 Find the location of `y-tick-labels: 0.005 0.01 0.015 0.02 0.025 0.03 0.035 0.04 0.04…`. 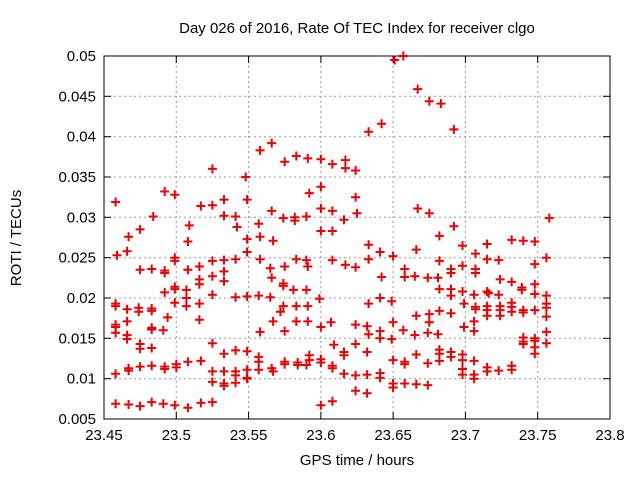

y-tick-labels: 0.005 0.01 0.015 0.02 0.025 0.03 0.035 0.04 0.04… is located at coordinates (77, 238).